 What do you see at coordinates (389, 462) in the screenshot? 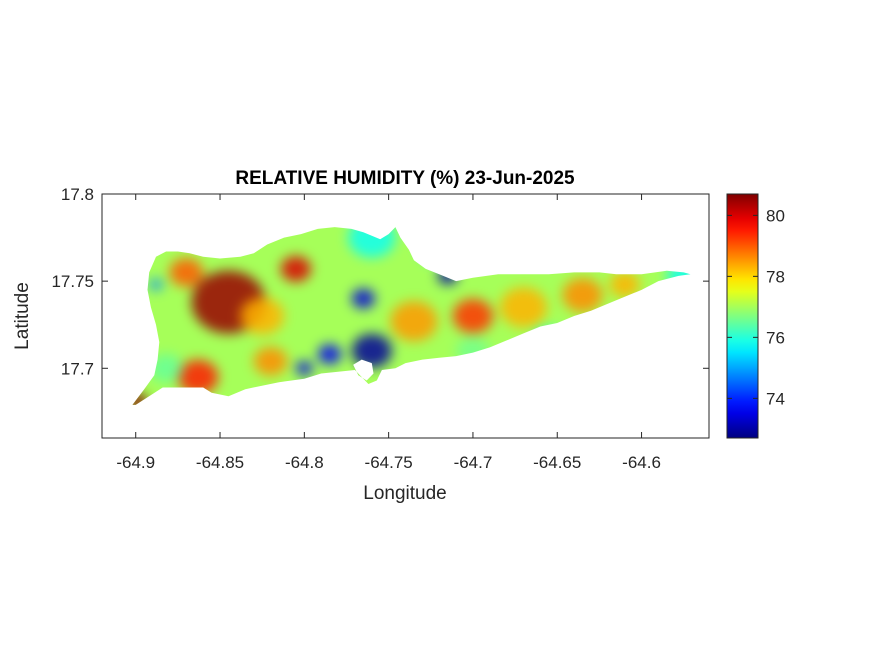
I see `x-tick-label: -64.75` at bounding box center [389, 462].